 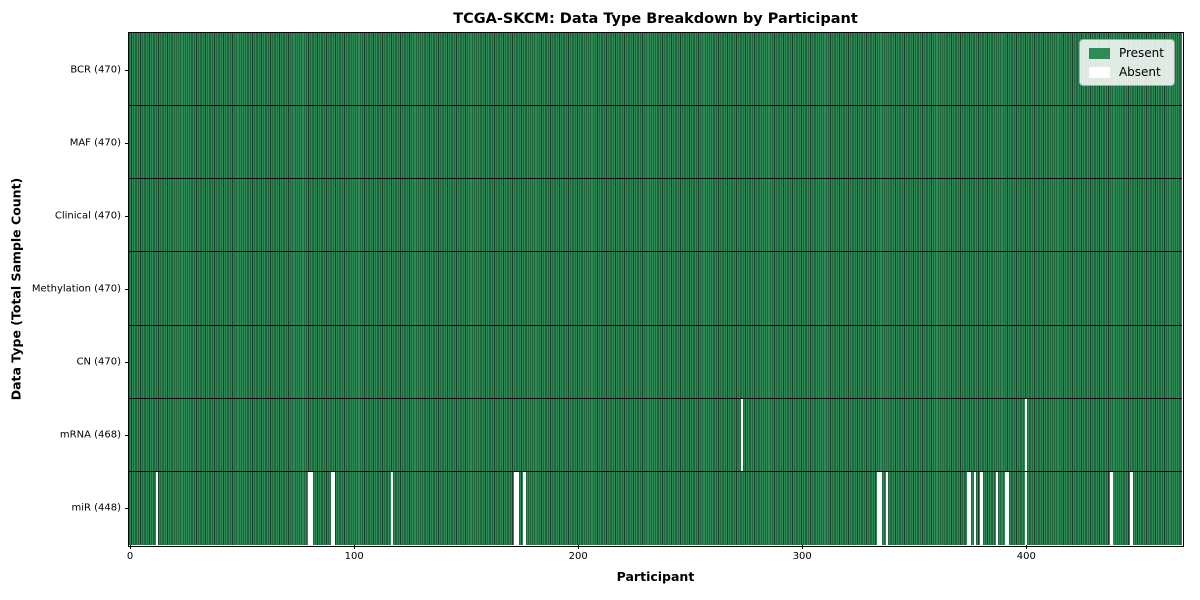 What do you see at coordinates (98, 362) in the screenshot?
I see `y-tick-label-CN: CN (470)` at bounding box center [98, 362].